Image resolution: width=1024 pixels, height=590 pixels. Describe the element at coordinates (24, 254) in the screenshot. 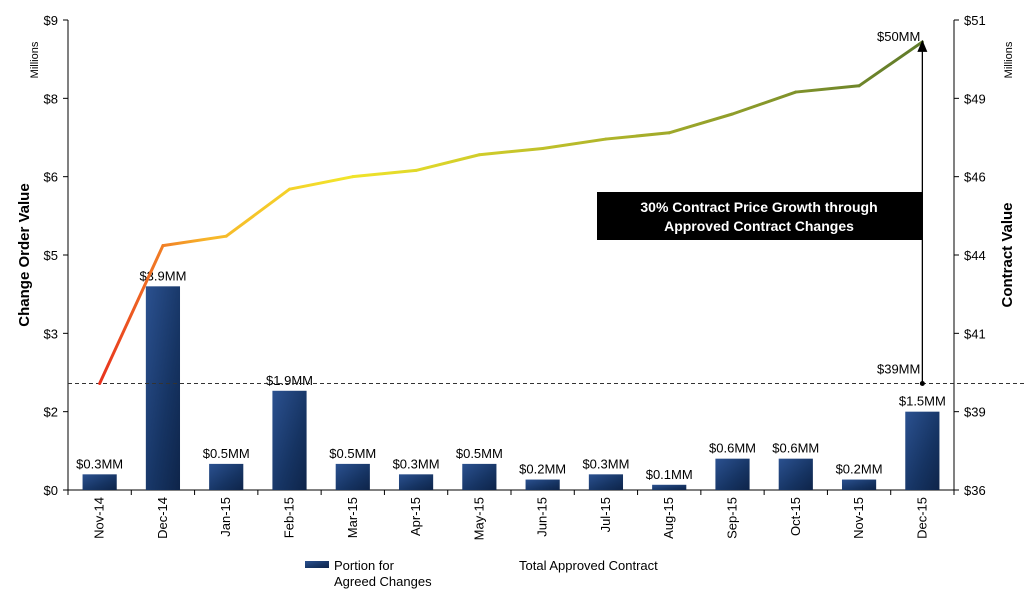

I see `left-axis-title: Change Order Value` at that location.